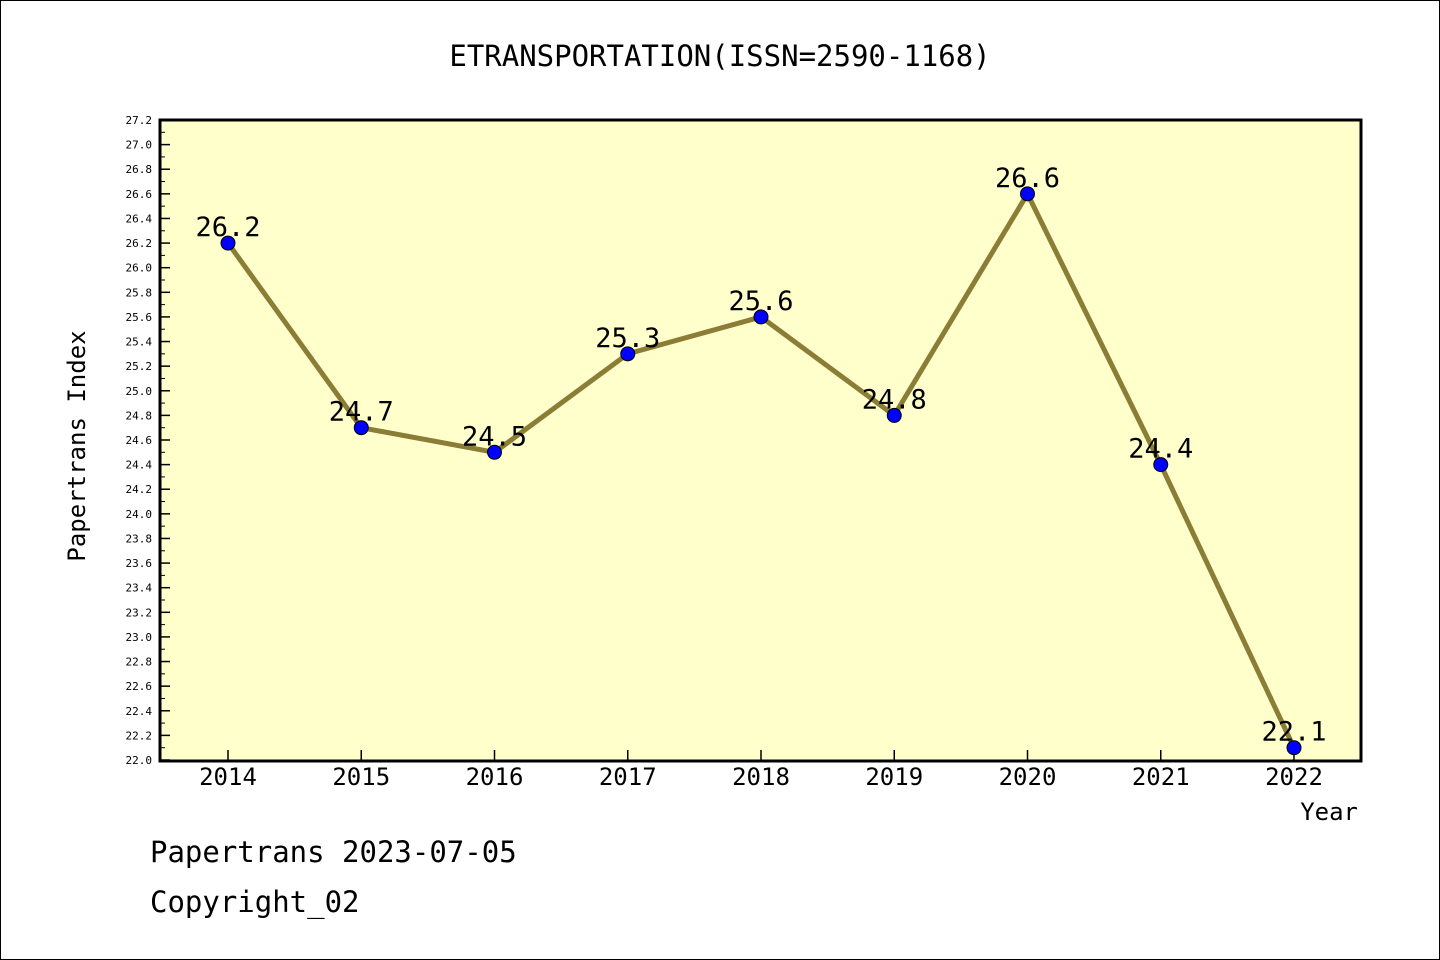 The height and width of the screenshot is (960, 1440). I want to click on y-tick-label: 22.0, so click(139, 760).